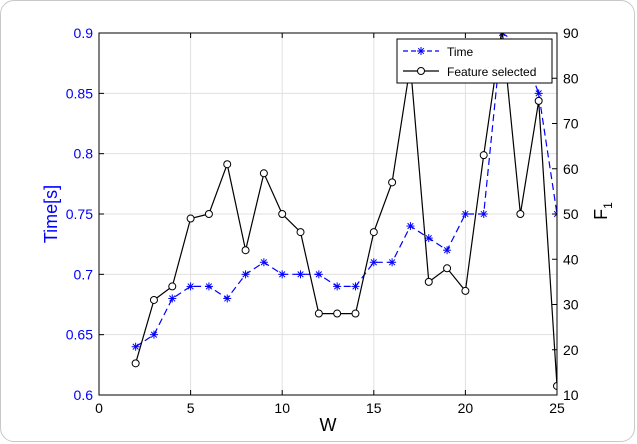  What do you see at coordinates (571, 259) in the screenshot?
I see `y-right-tick-label: 40` at bounding box center [571, 259].